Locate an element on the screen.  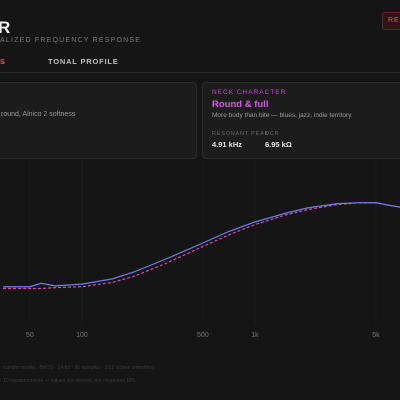
page-title: R is located at coordinates (5, 27).